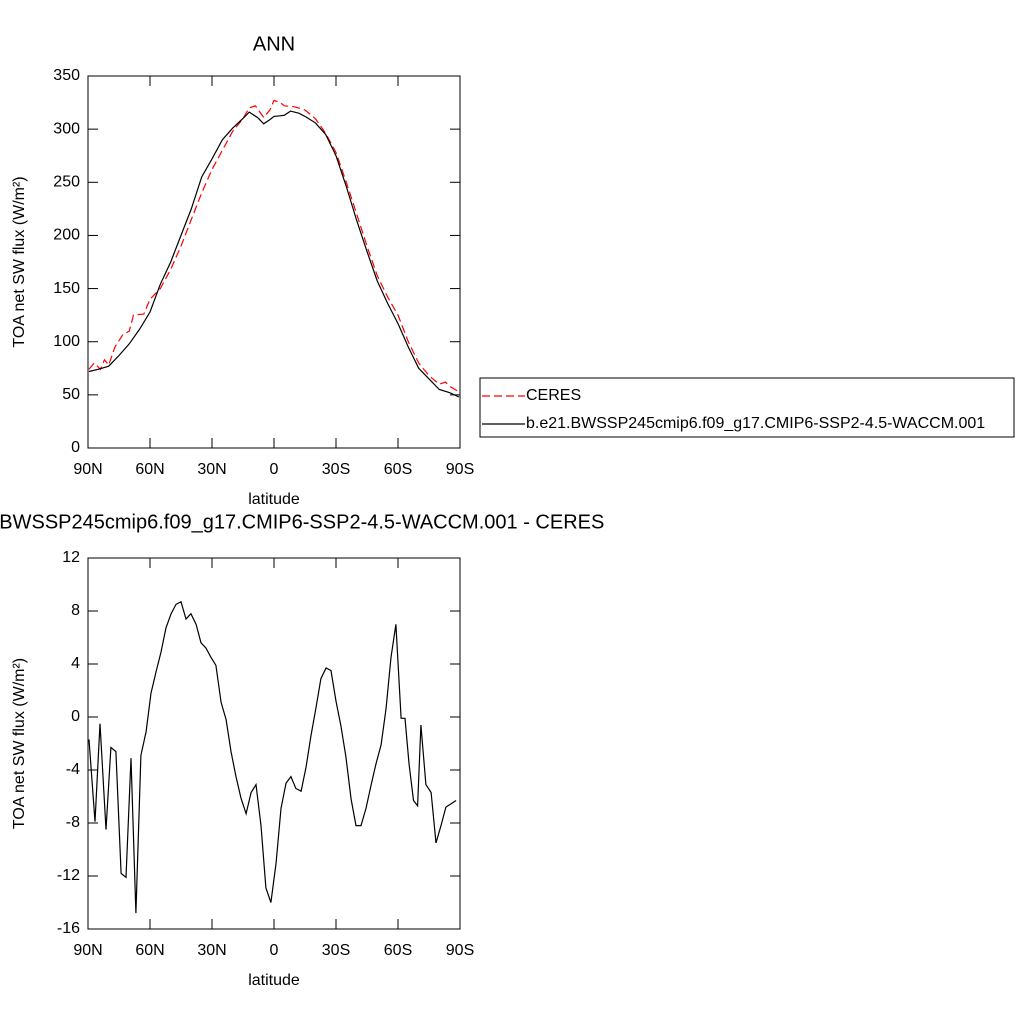 This screenshot has width=1024, height=1024. What do you see at coordinates (68, 875) in the screenshot?
I see `y-tick-label: -12` at bounding box center [68, 875].